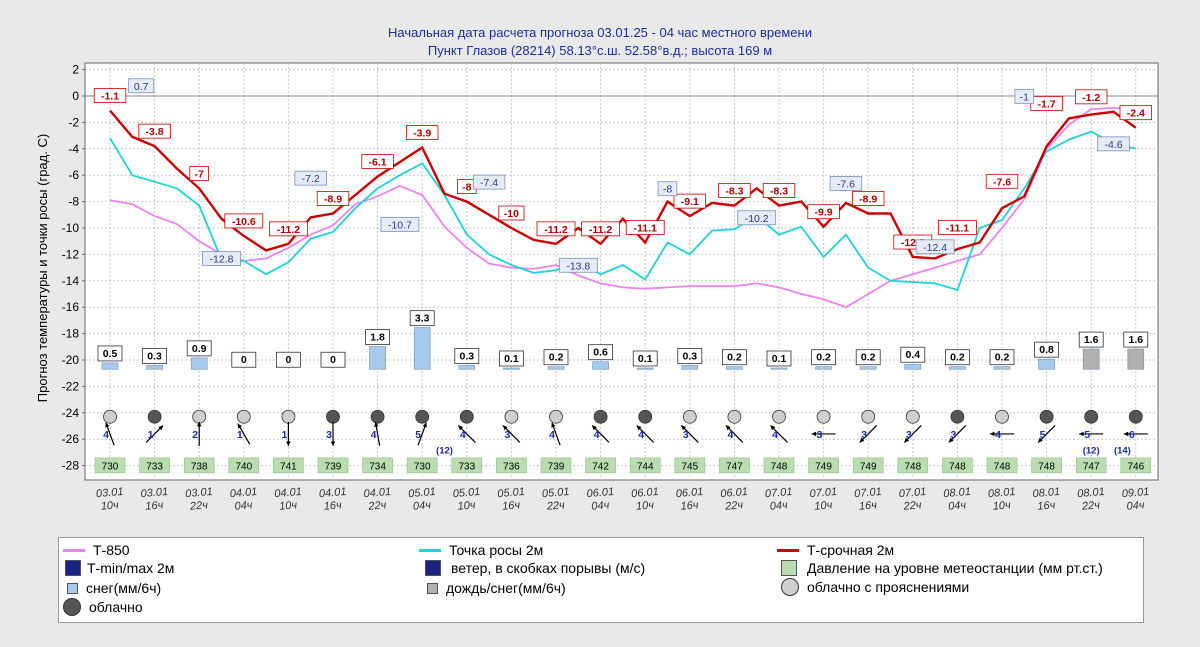 This screenshot has width=1200, height=647. I want to click on x-tick-date: 04.01, so click(288, 493).